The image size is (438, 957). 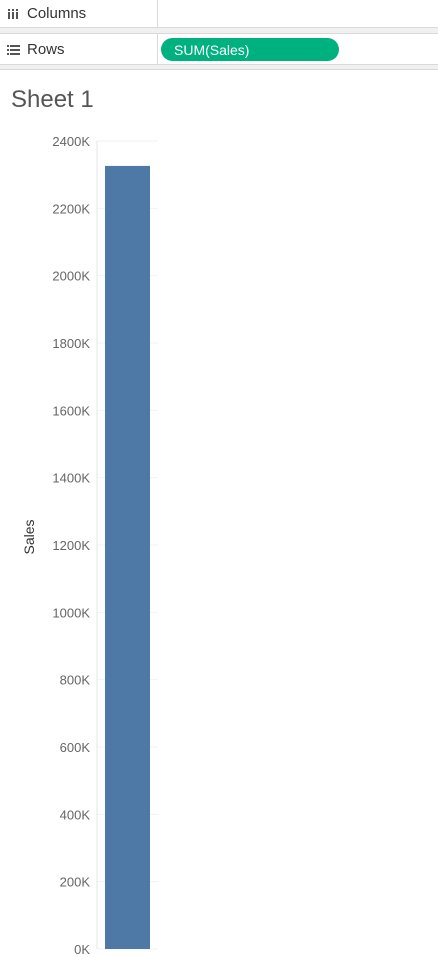 I want to click on y-tick-label: 800K, so click(x=75, y=680).